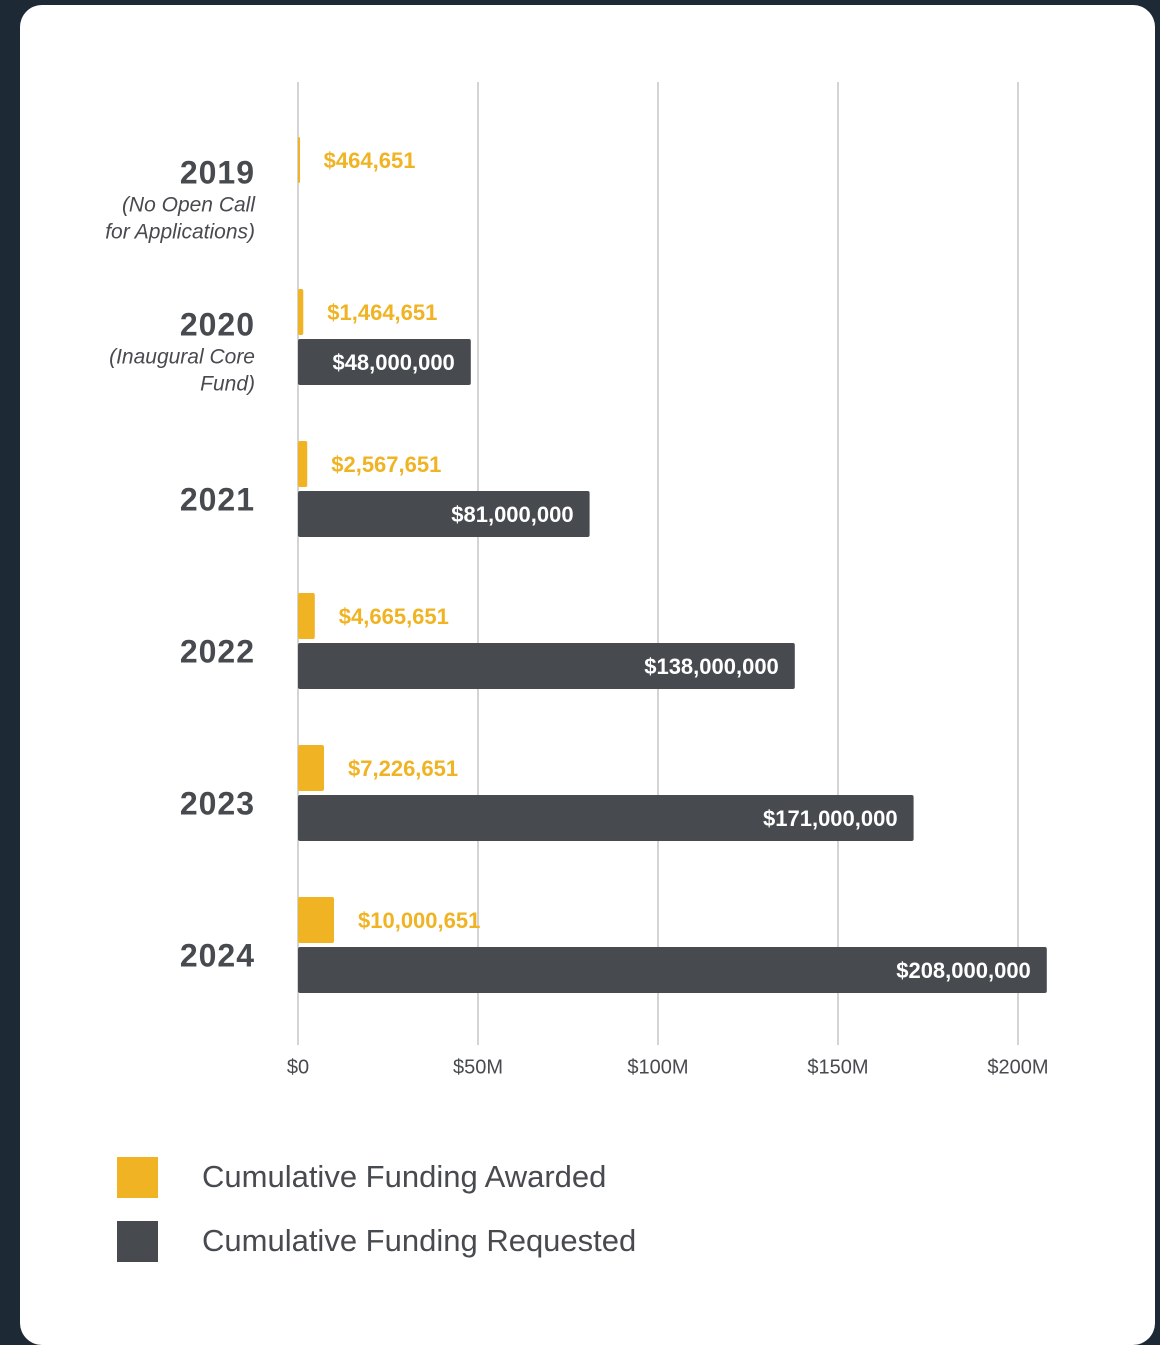 This screenshot has width=1160, height=1345. What do you see at coordinates (180, 218) in the screenshot?
I see `category-note: (No Open Call for Applications)` at bounding box center [180, 218].